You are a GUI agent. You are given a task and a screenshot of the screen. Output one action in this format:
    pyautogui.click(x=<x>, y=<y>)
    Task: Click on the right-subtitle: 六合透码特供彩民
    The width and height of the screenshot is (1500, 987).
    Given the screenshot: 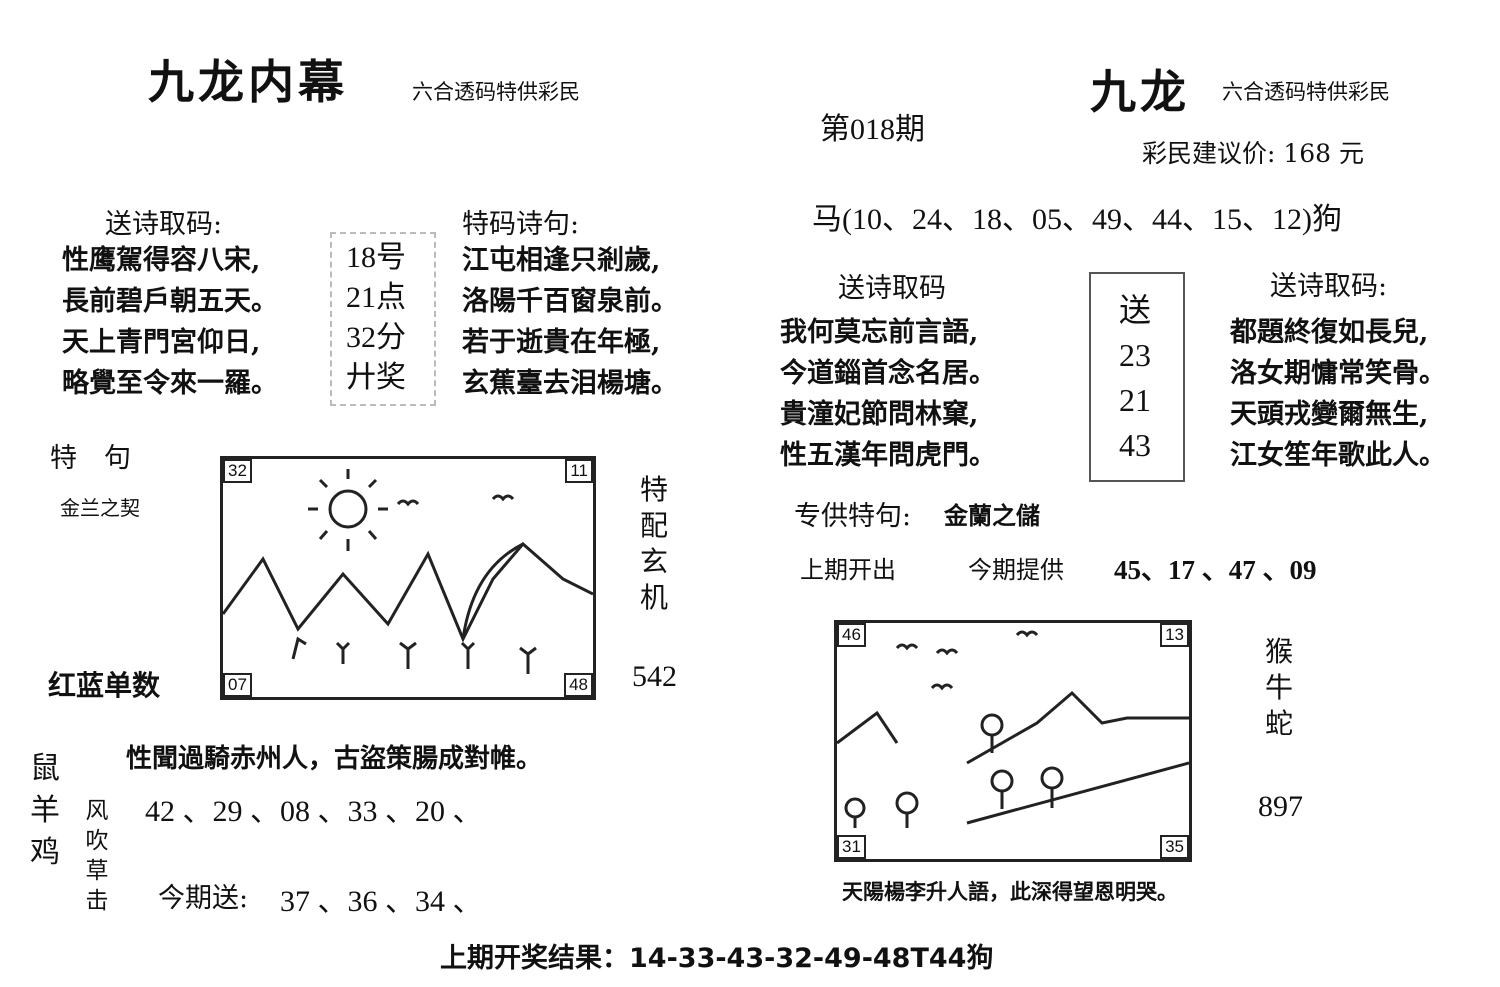 What is the action you would take?
    pyautogui.click(x=1306, y=92)
    